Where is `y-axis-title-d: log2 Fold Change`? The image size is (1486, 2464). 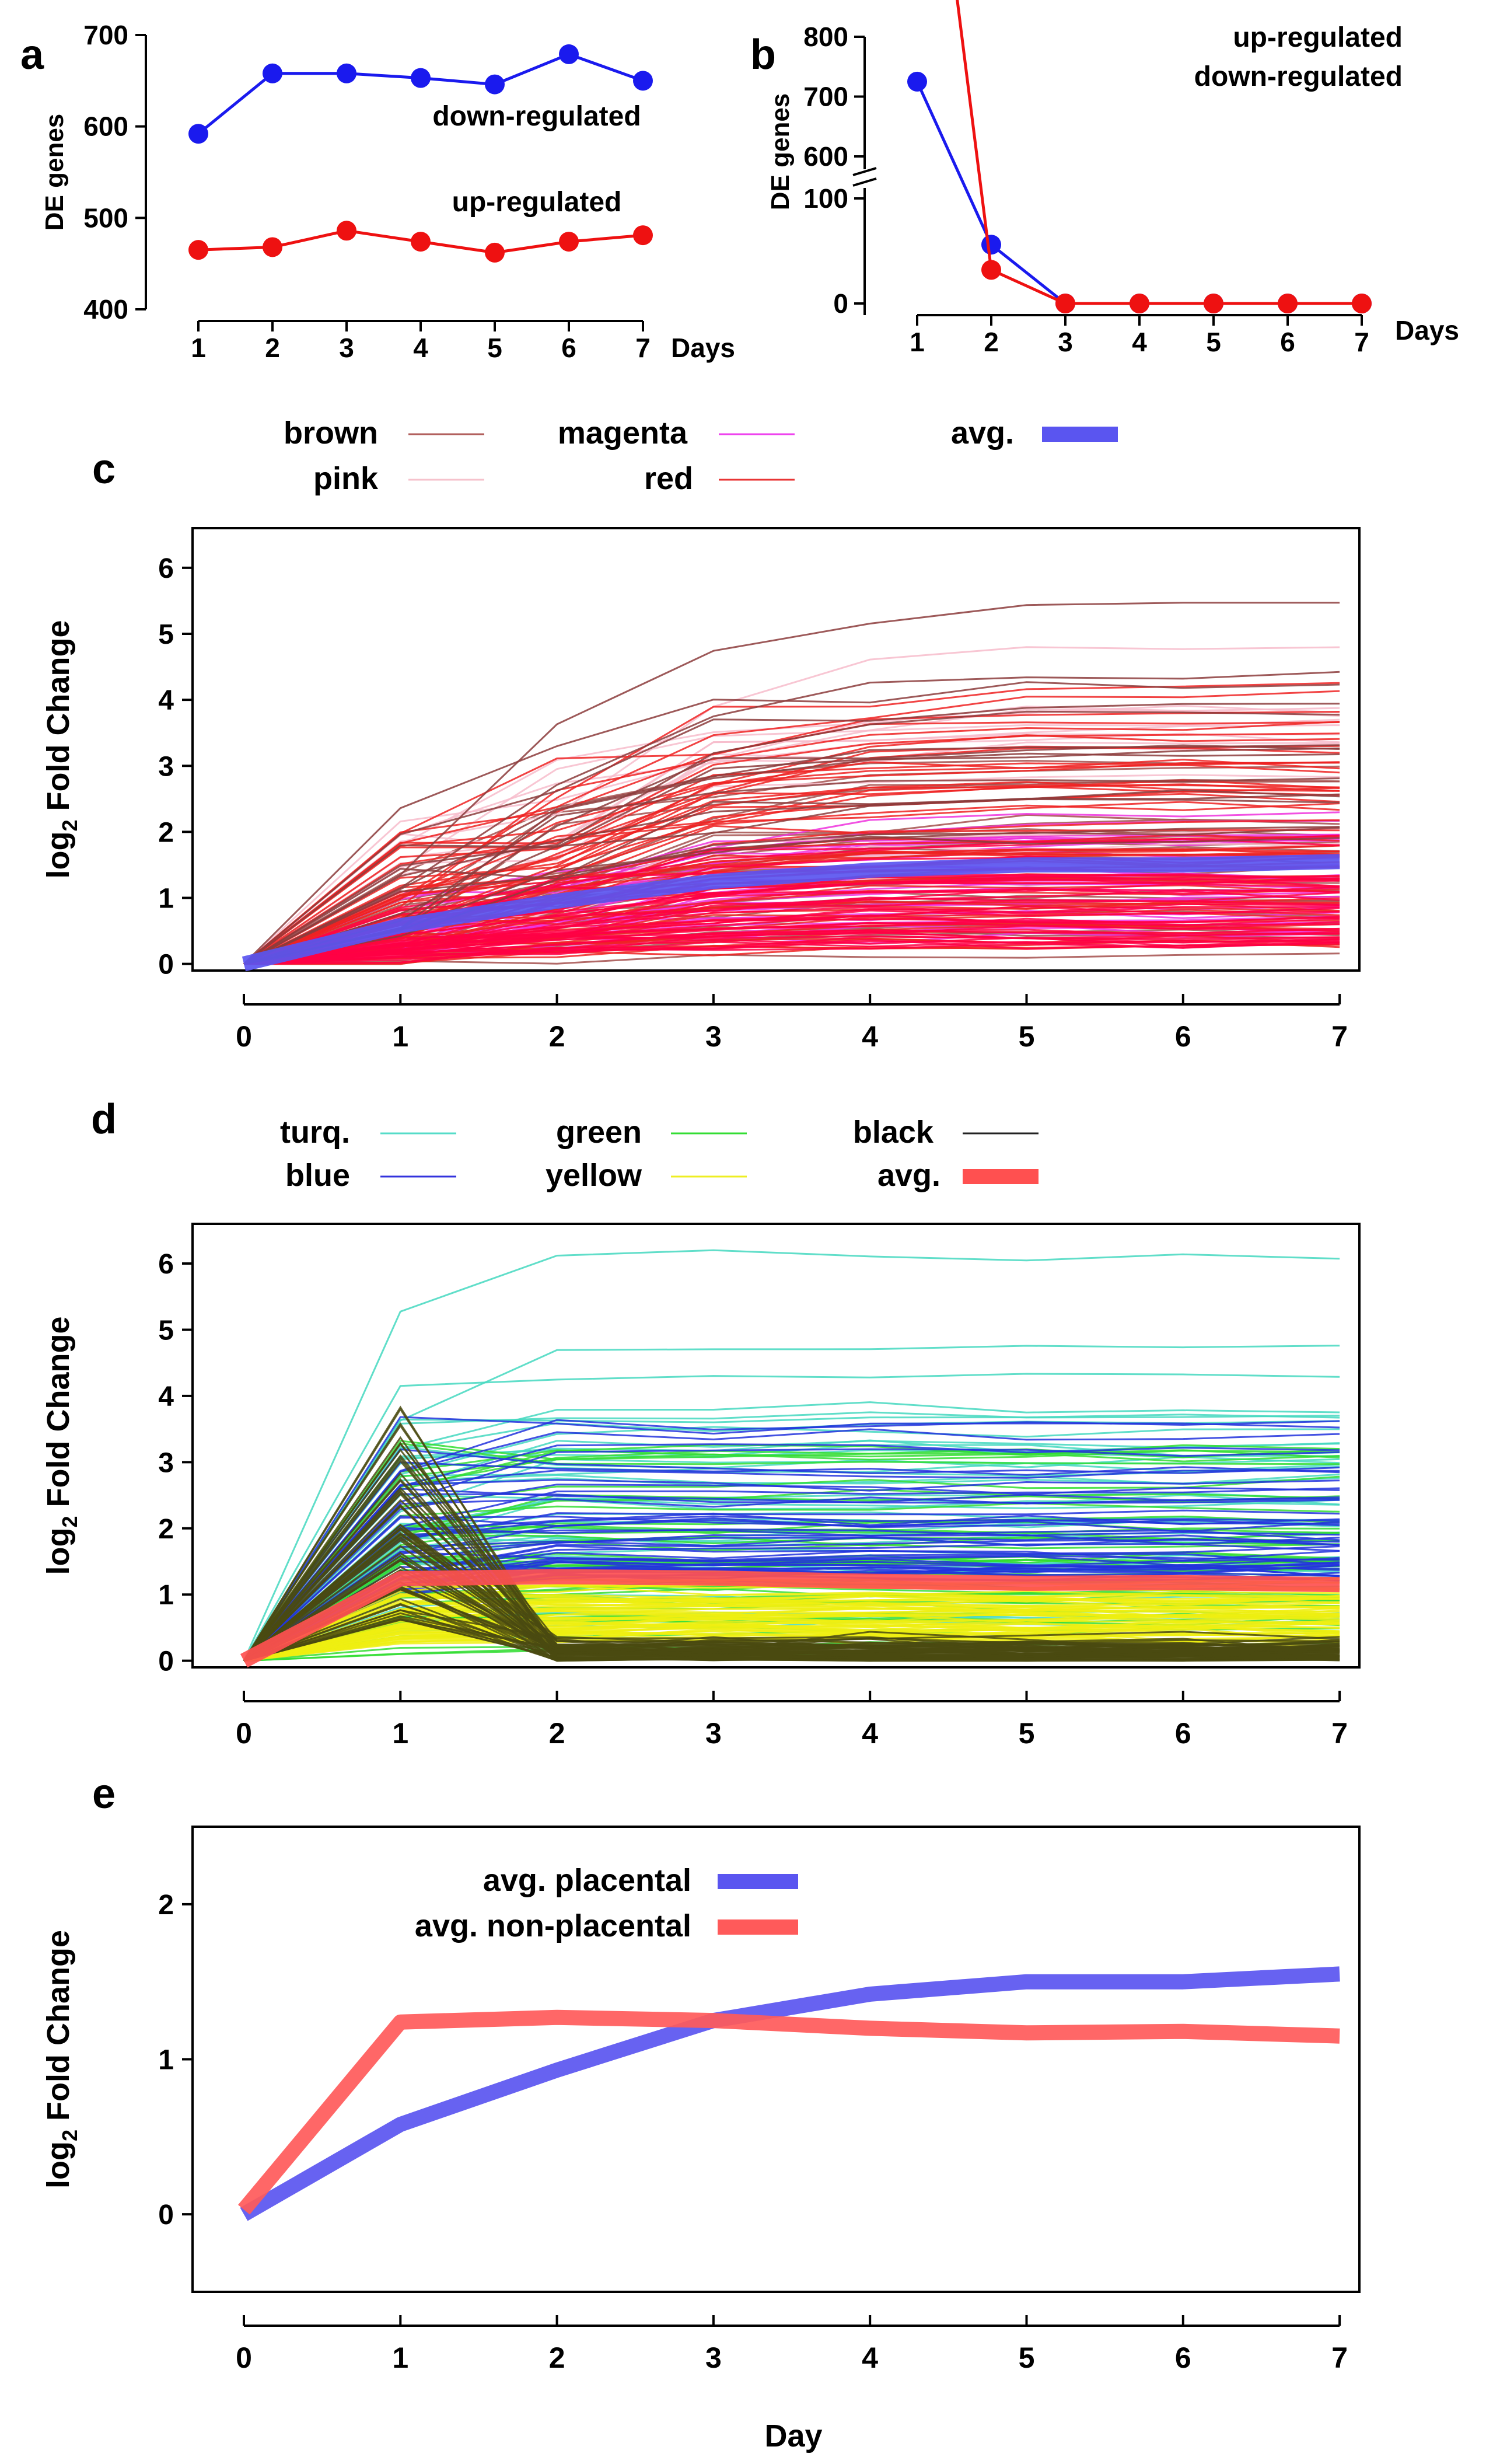
y-axis-title-d: log2 Fold Change is located at coordinates (61, 1446).